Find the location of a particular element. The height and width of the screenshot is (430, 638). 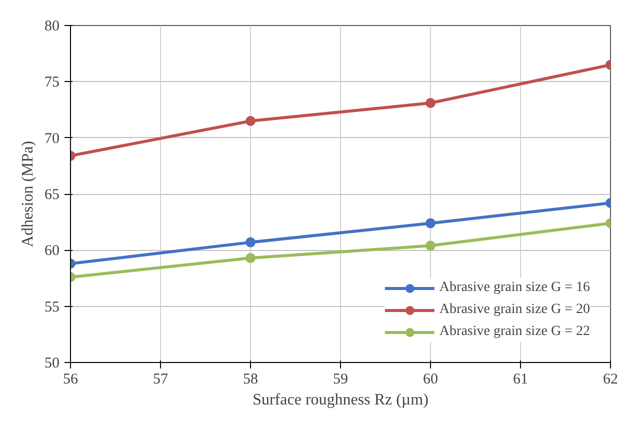

x-tick-label: 58 is located at coordinates (250, 380).